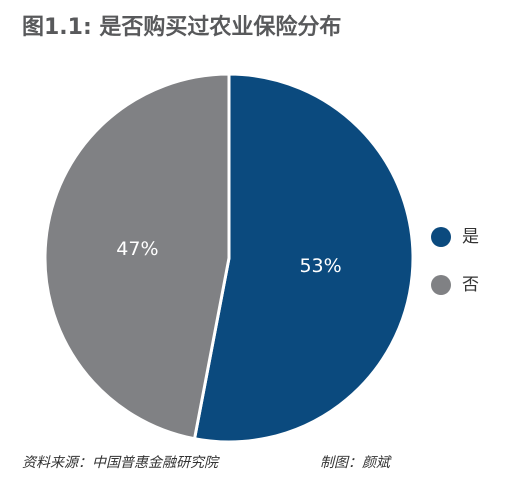 This screenshot has width=514, height=483. What do you see at coordinates (356, 463) in the screenshot?
I see `credit-note: 制图：颜斌` at bounding box center [356, 463].